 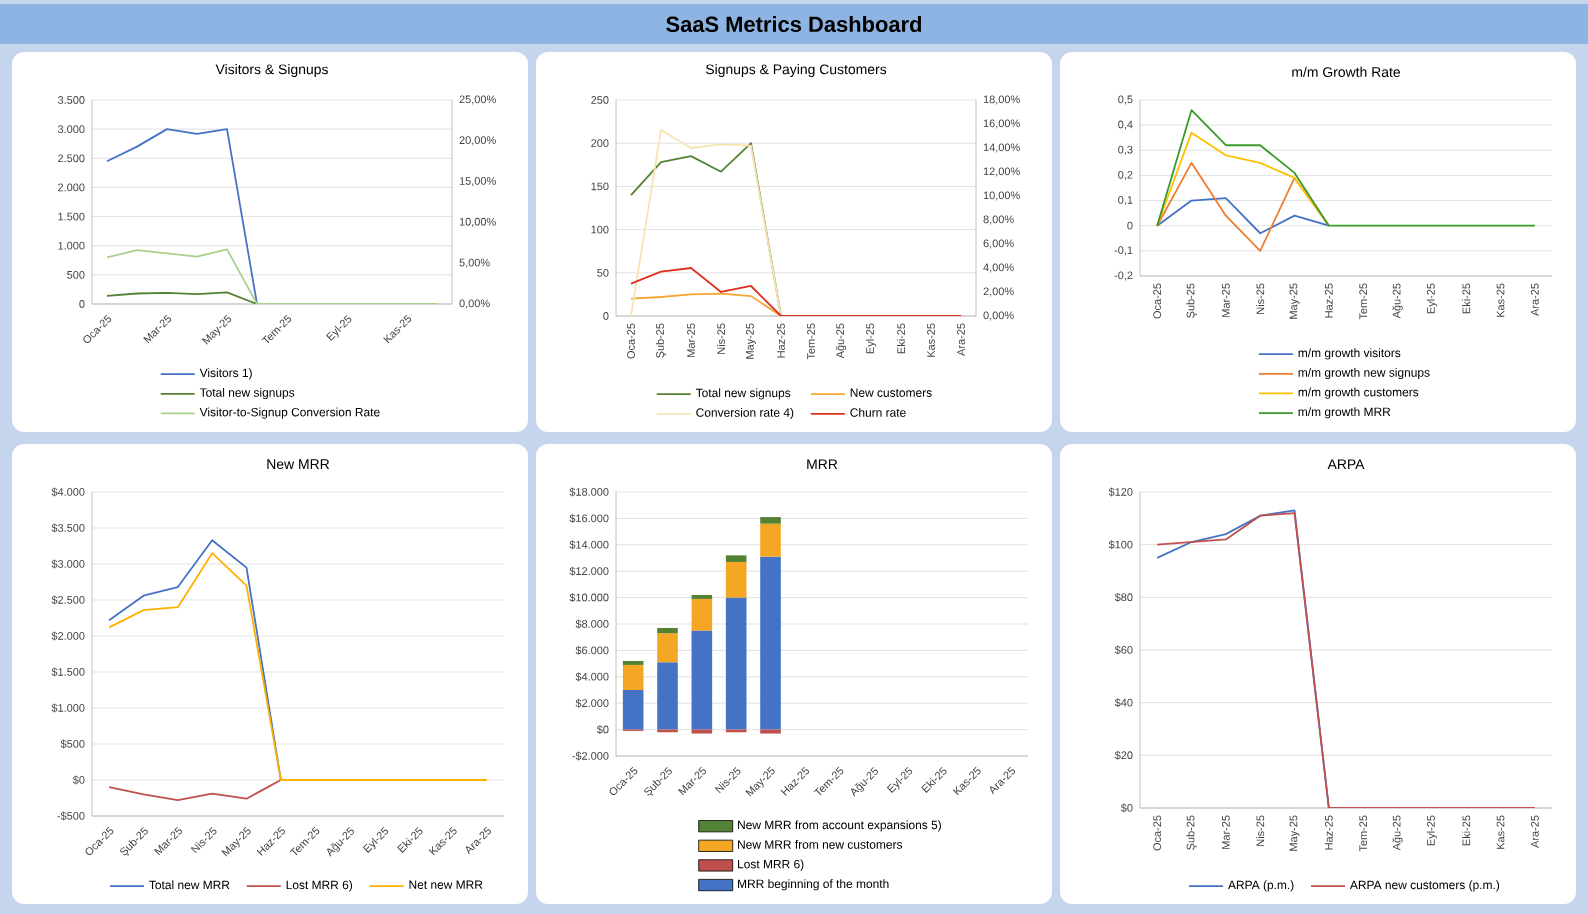 I want to click on text: SaaS Metrics Dashboard, so click(x=794, y=24).